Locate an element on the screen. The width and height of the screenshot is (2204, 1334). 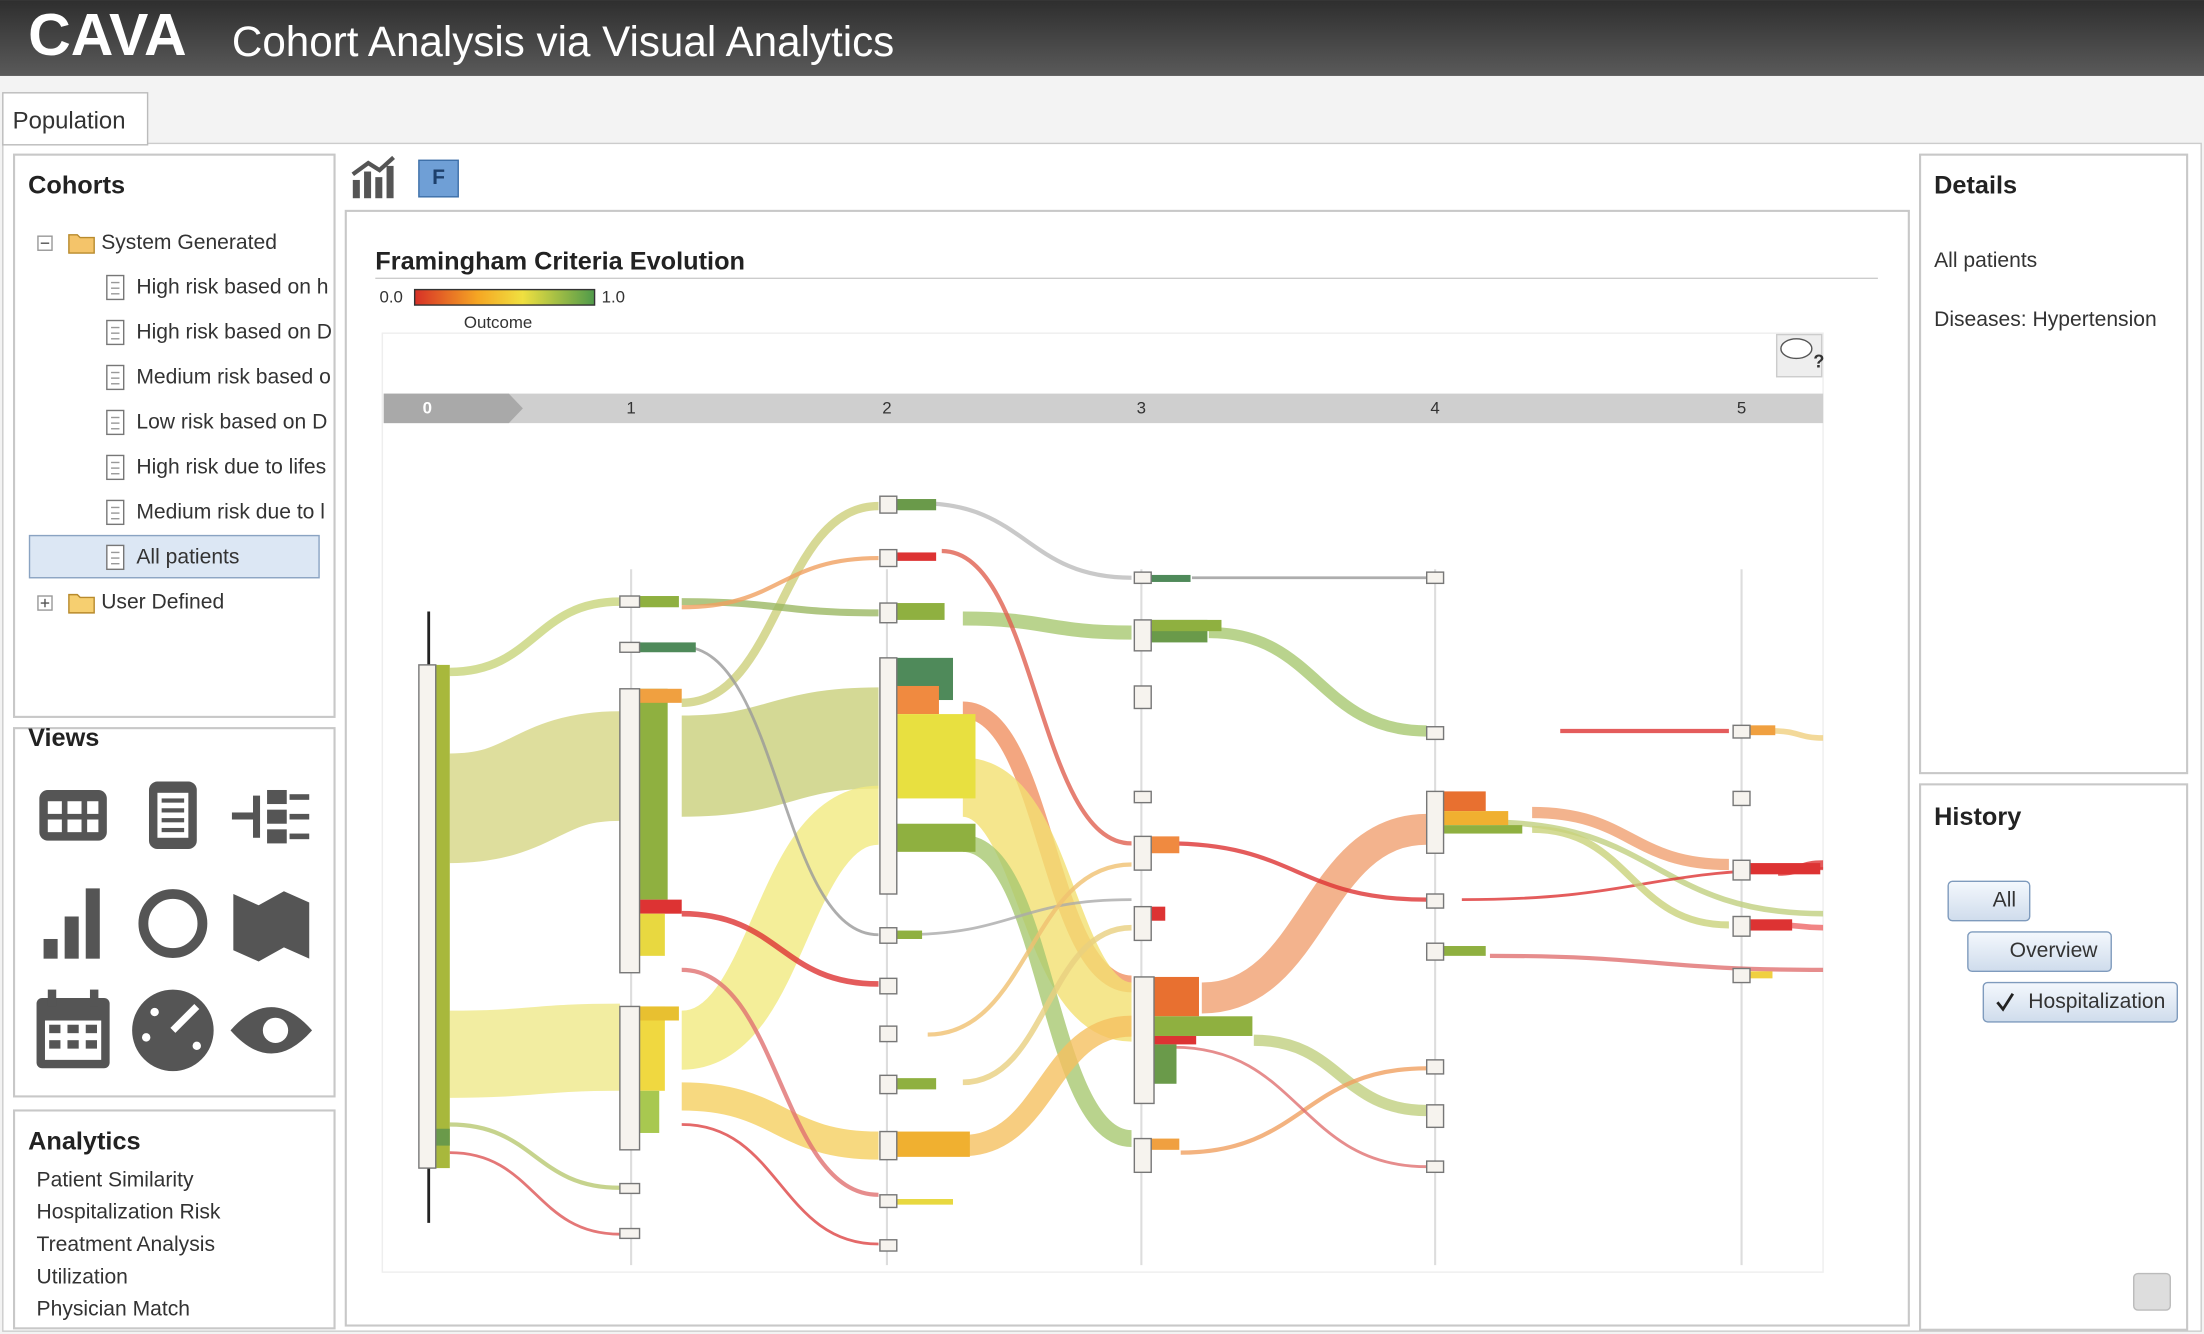
list-view-icon is located at coordinates (172, 815).